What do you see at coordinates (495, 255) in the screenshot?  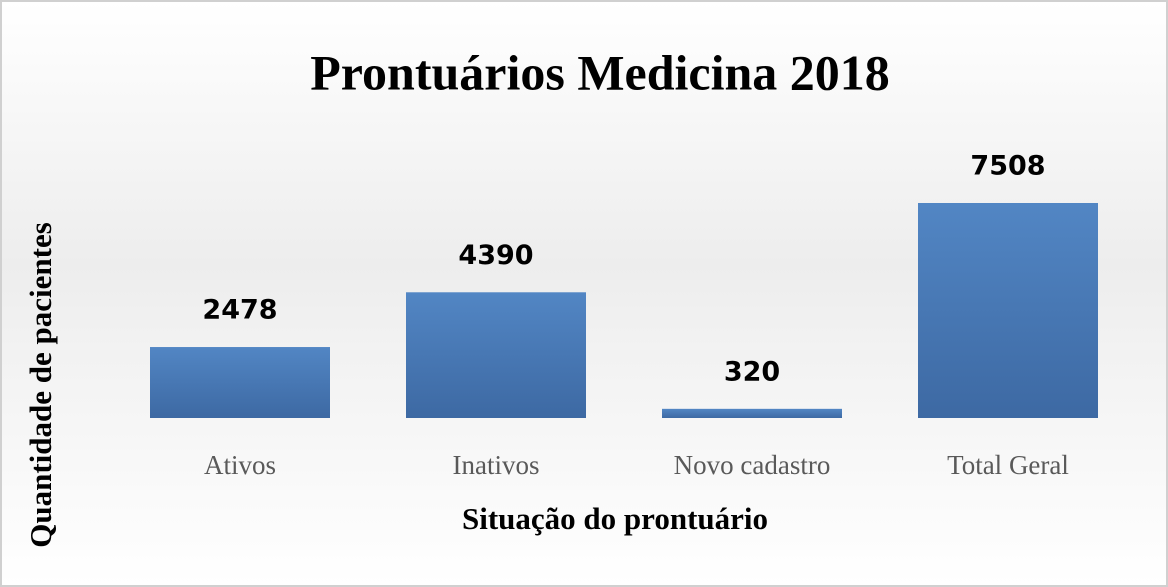 I see `data-label: 4390` at bounding box center [495, 255].